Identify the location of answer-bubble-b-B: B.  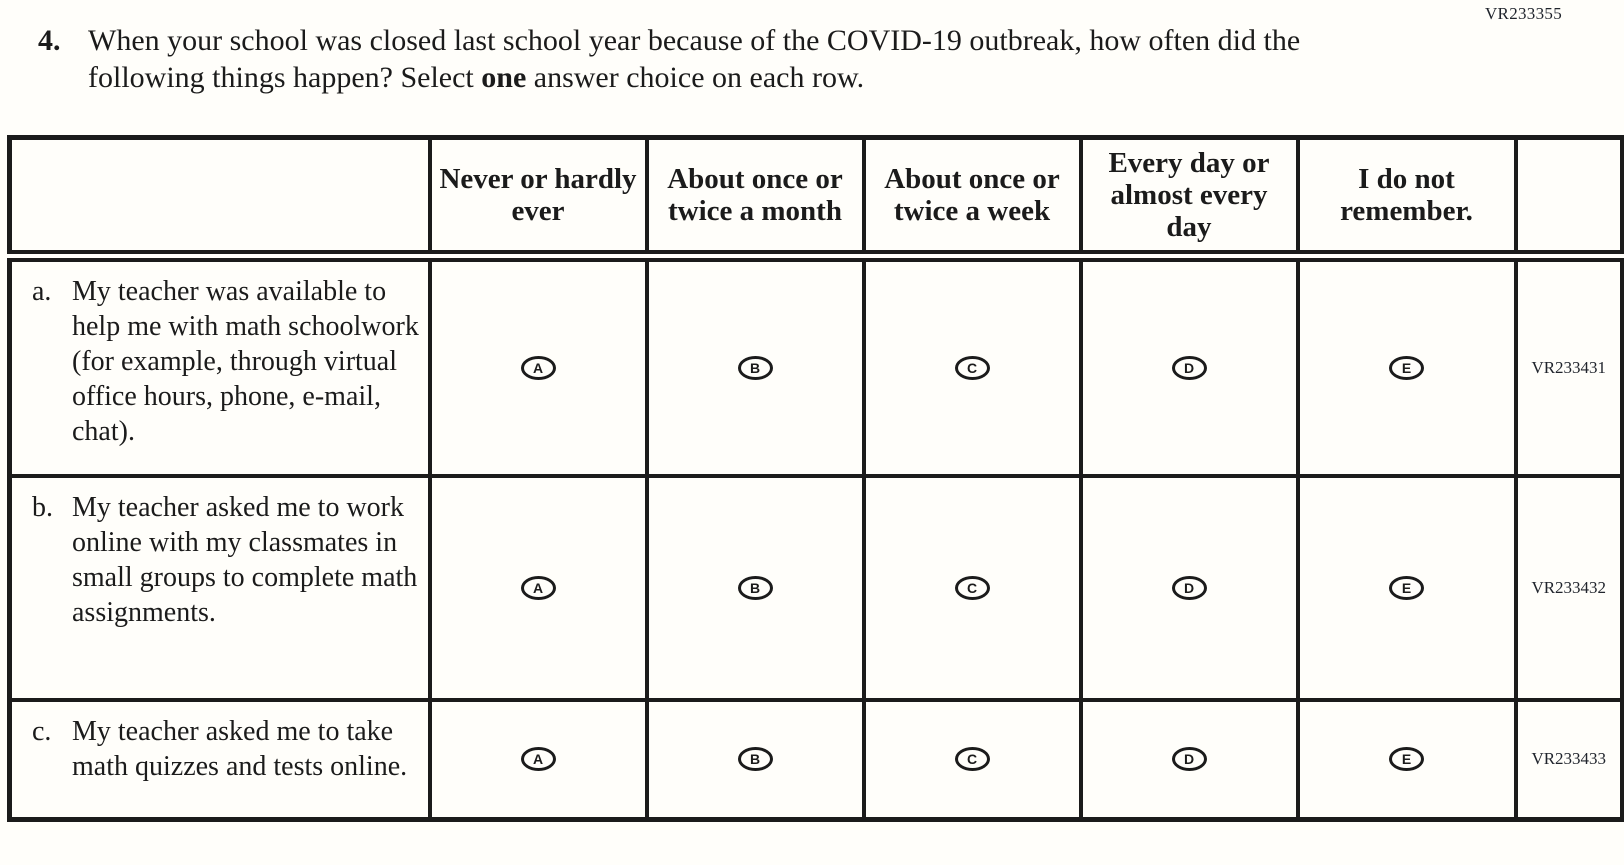
(755, 587).